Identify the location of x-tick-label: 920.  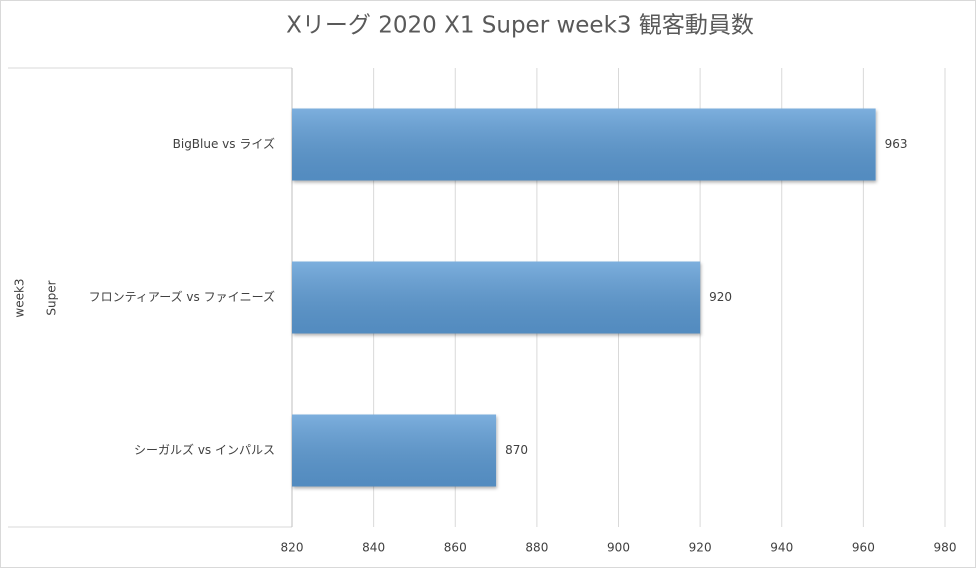
(700, 548).